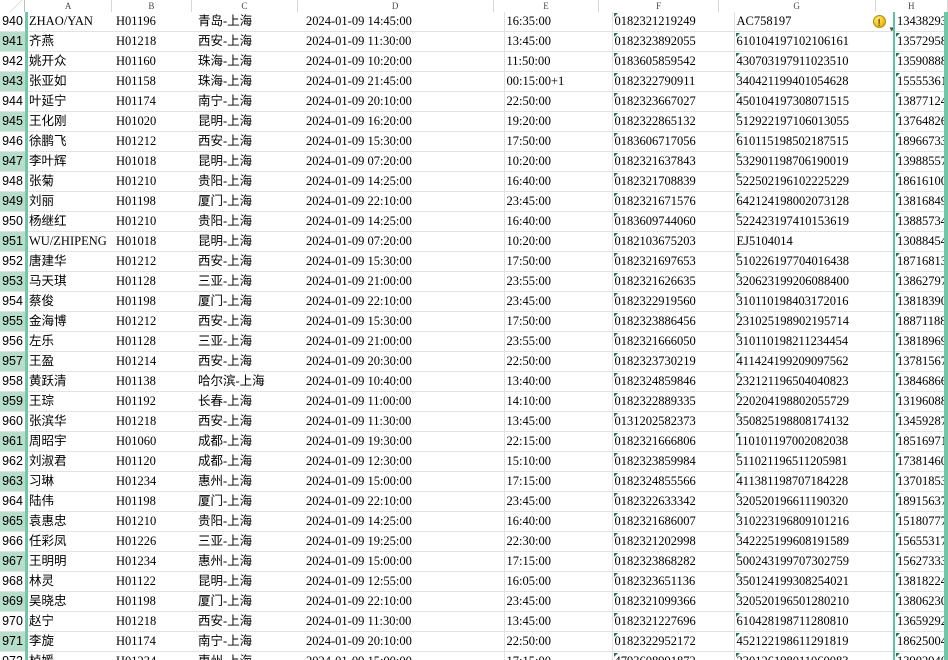  Describe the element at coordinates (557, 241) in the screenshot. I see `cell-arrival-time: 10:20:00` at that location.